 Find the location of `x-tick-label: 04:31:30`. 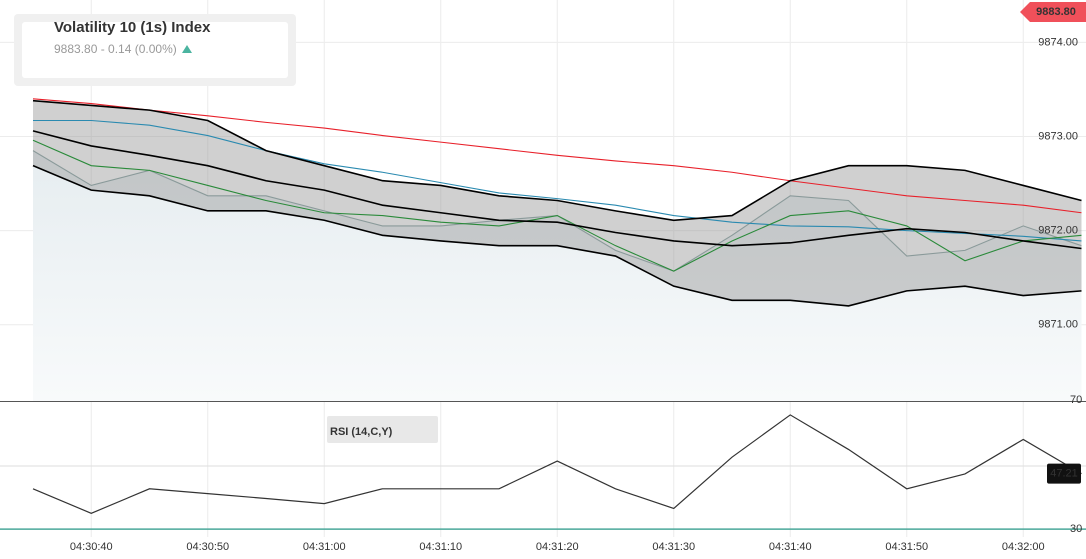

x-tick-label: 04:31:30 is located at coordinates (673, 547).